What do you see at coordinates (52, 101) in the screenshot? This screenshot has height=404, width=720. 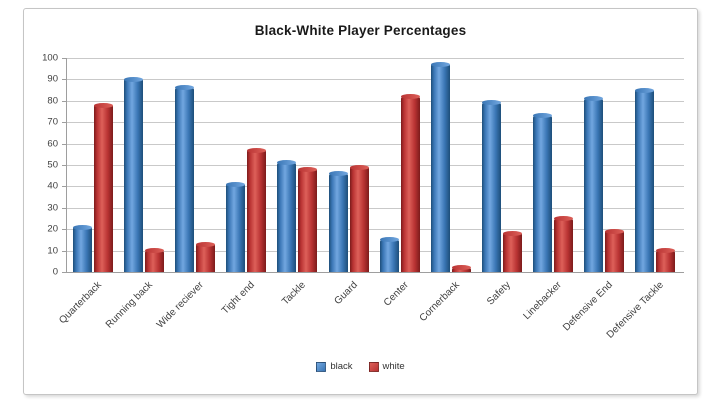 I see `y-tick-label-80: 80` at bounding box center [52, 101].